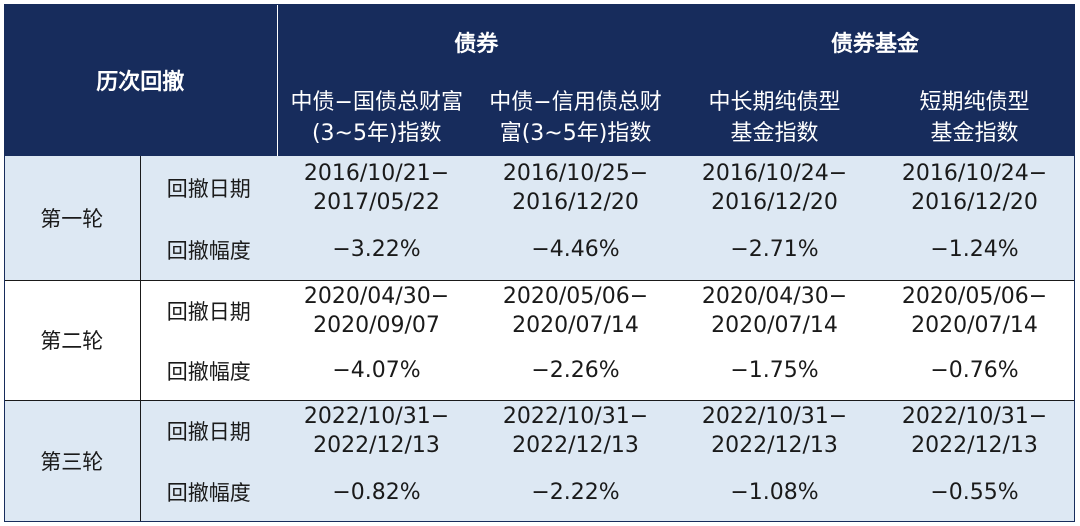  Describe the element at coordinates (575, 250) in the screenshot. I see `depth-cell: −4.46%` at that location.